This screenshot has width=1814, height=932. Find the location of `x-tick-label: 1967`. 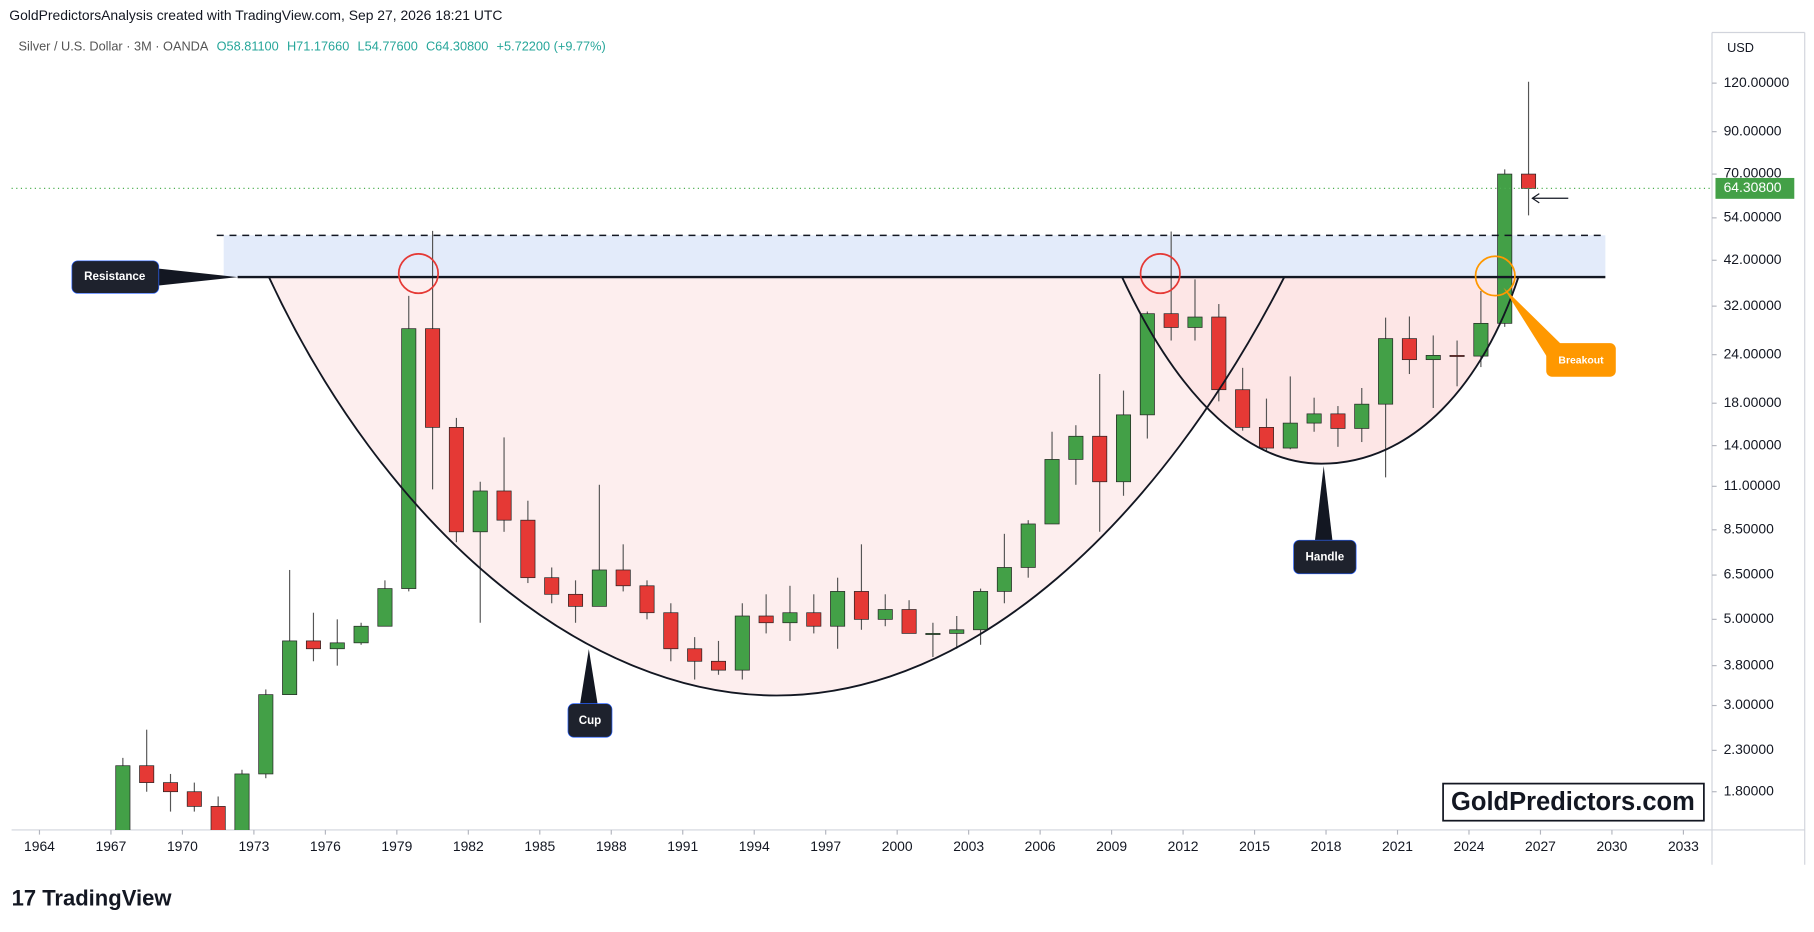

x-tick-label: 1967 is located at coordinates (110, 846).